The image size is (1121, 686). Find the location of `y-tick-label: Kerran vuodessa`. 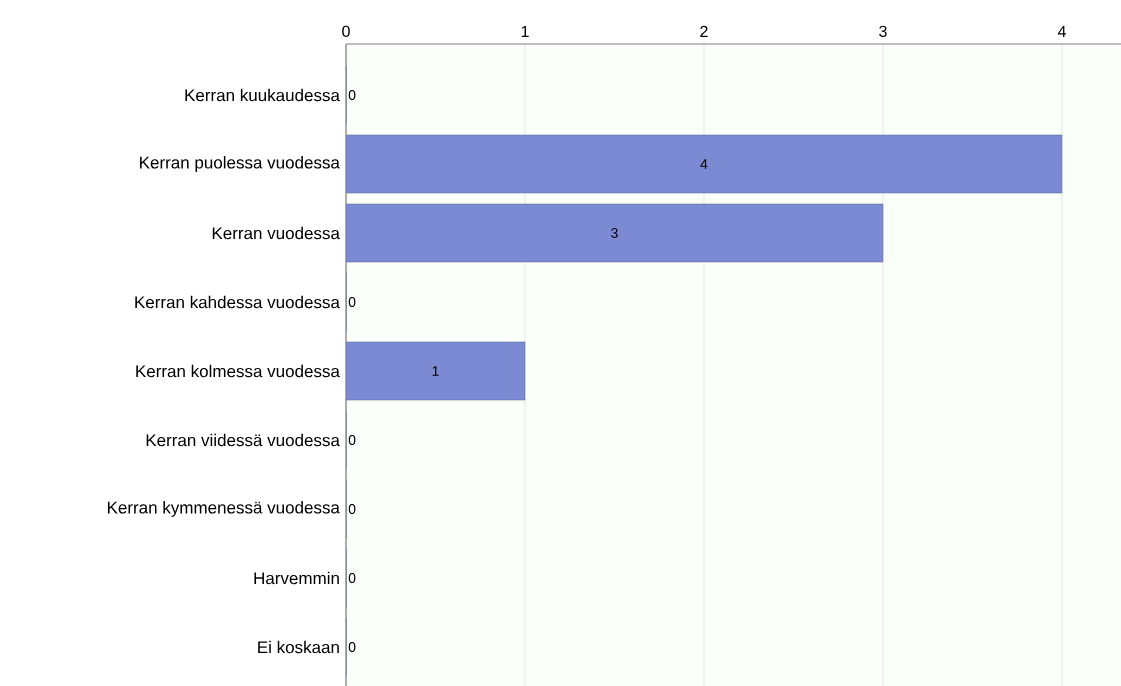

y-tick-label: Kerran vuodessa is located at coordinates (276, 233).